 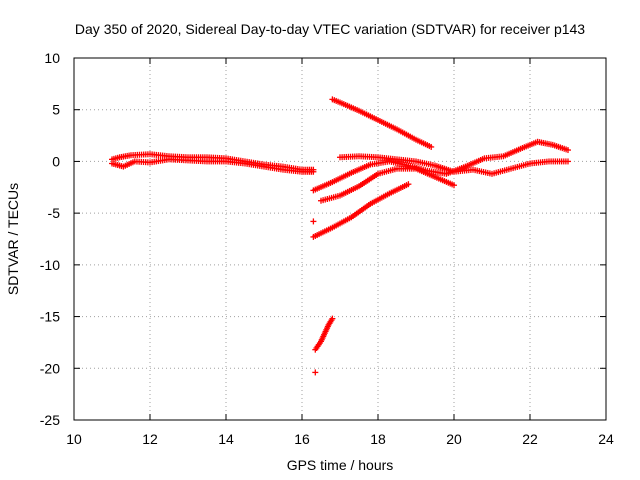 I want to click on x-tick-label: 18, so click(x=378, y=439).